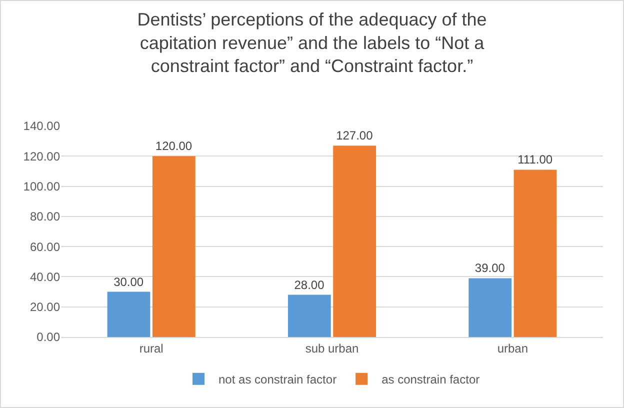 The width and height of the screenshot is (624, 408). I want to click on x-tick-label: urban, so click(512, 348).